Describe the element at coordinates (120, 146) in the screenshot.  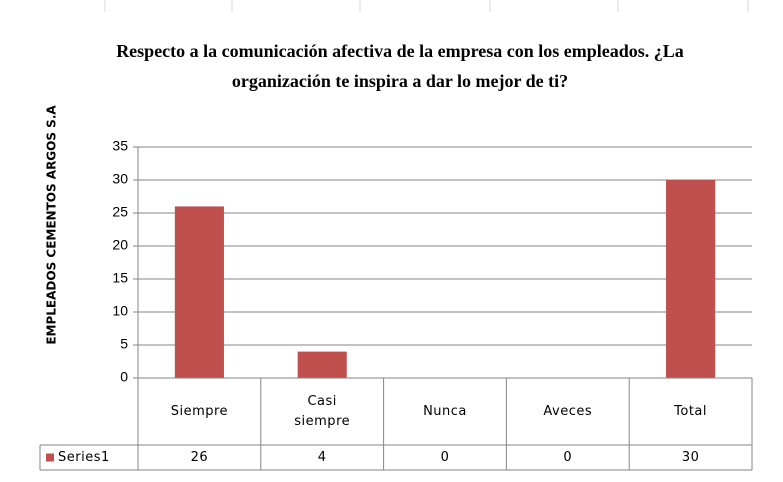
I see `y-tick-label: 35` at that location.